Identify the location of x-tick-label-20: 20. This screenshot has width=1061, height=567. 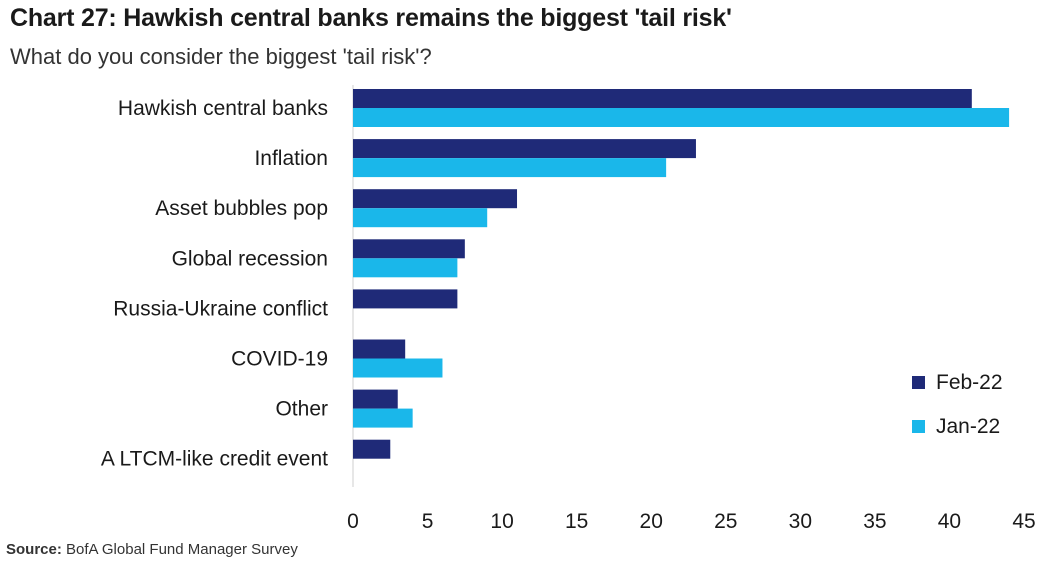
(651, 521).